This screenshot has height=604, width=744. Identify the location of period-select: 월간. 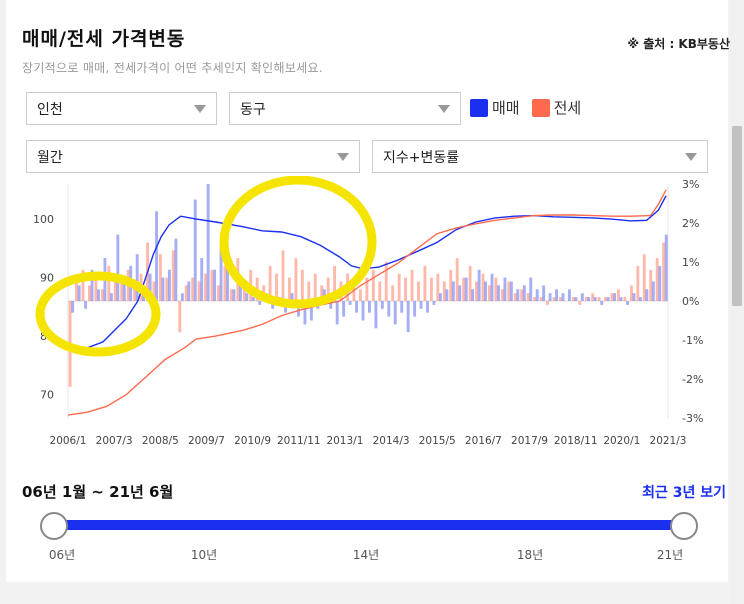
(193, 156).